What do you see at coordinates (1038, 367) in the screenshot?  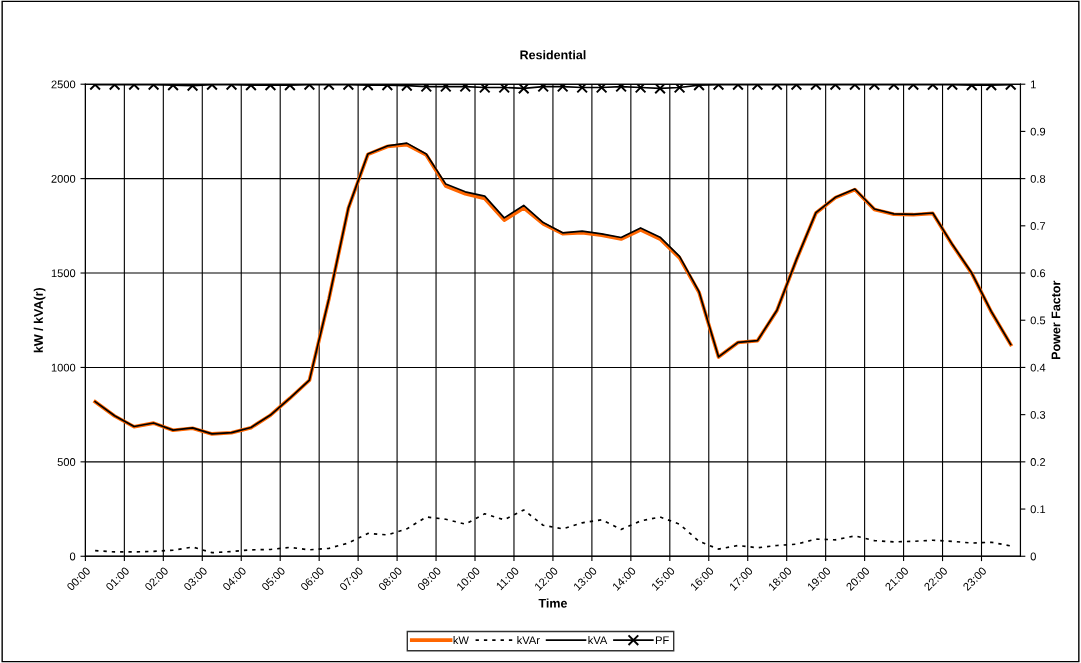 I see `y2-tick-label: 0.4` at bounding box center [1038, 367].